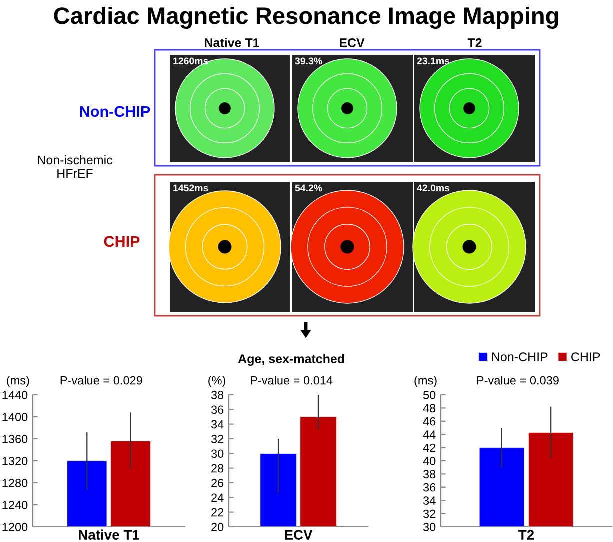 The width and height of the screenshot is (613, 542). I want to click on y-tick-label: 44, so click(429, 434).